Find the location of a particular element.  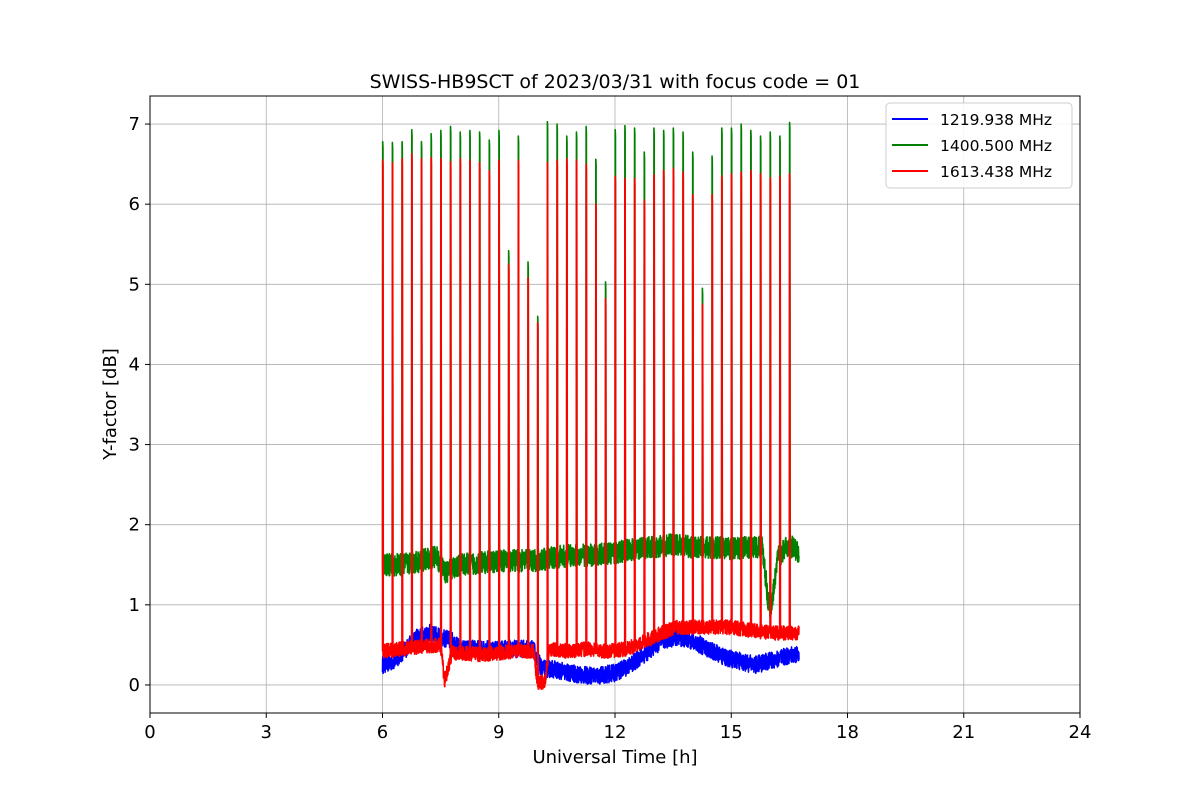

x-tick-label: 18 is located at coordinates (847, 732).